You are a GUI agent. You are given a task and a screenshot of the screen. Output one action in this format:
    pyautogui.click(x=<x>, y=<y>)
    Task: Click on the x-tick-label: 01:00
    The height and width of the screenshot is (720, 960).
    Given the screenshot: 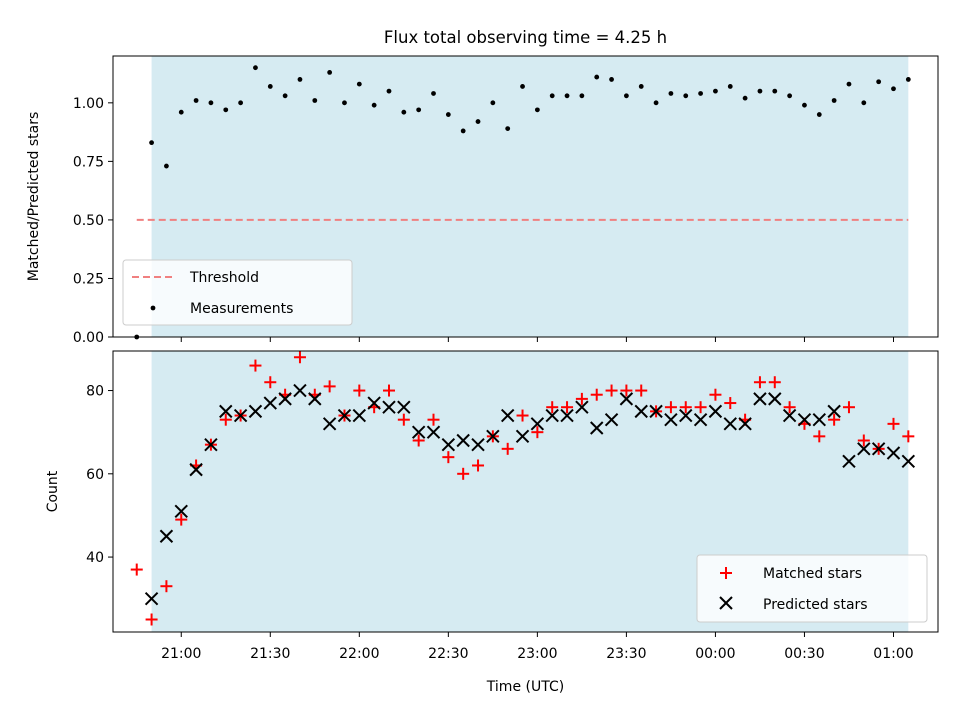 What is the action you would take?
    pyautogui.click(x=893, y=654)
    